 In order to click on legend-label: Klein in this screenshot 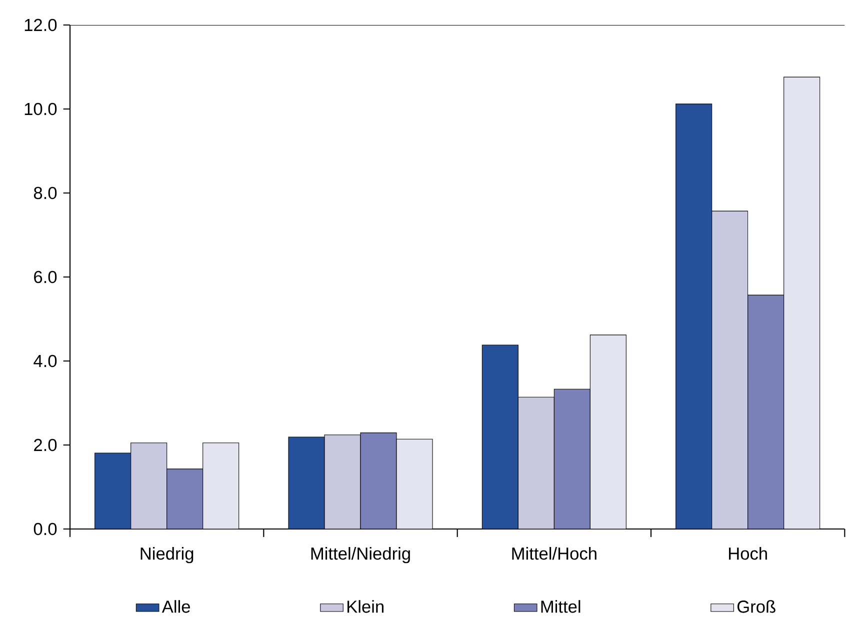, I will do `click(365, 606)`.